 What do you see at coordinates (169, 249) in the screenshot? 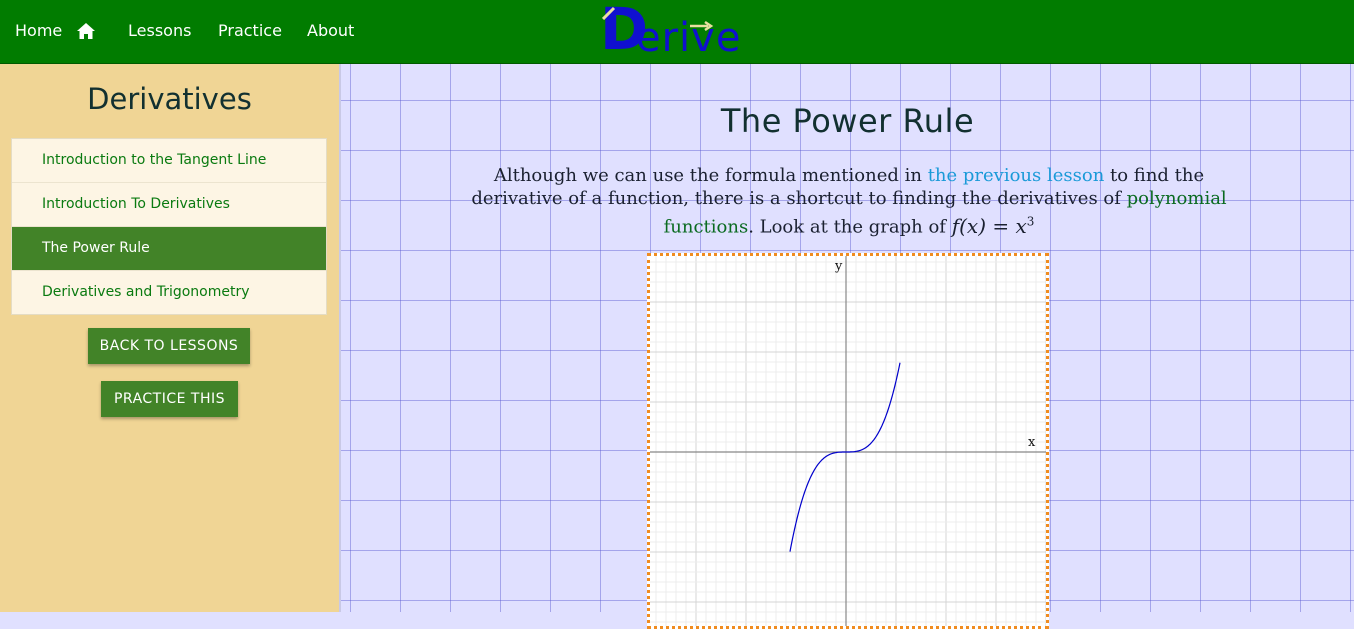
I see `lesson-item-power-rule: The Power Rule` at bounding box center [169, 249].